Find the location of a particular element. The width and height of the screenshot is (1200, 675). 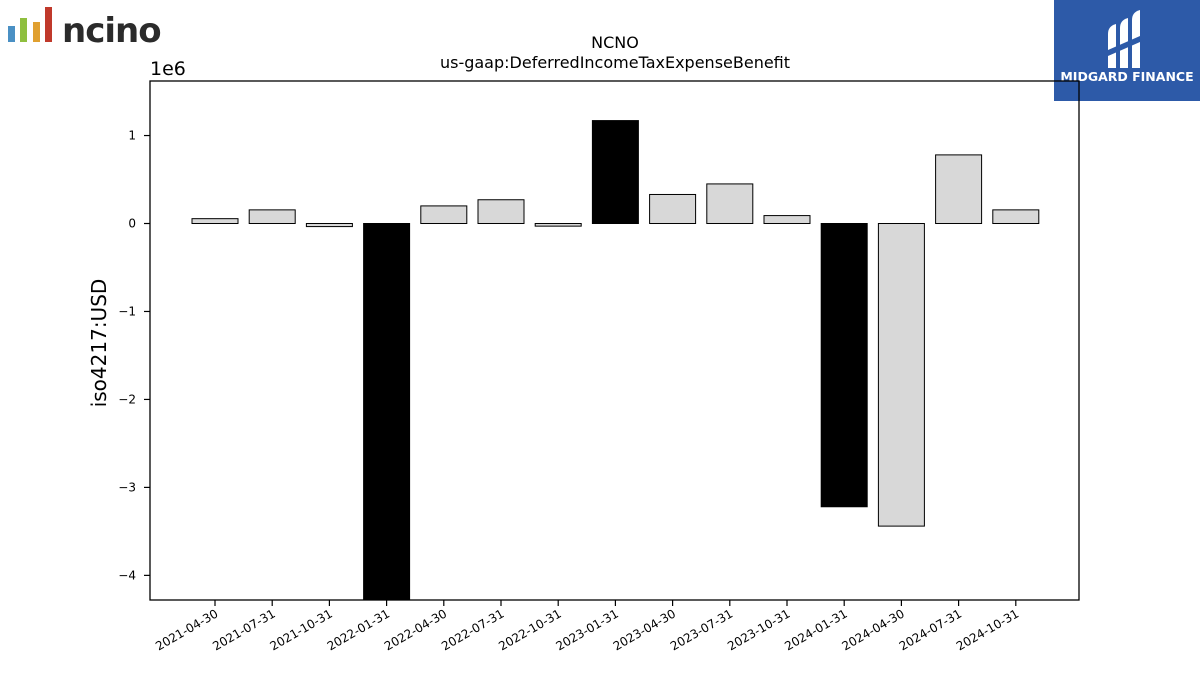

x-tick-label: 2023-10-31 is located at coordinates (758, 629).